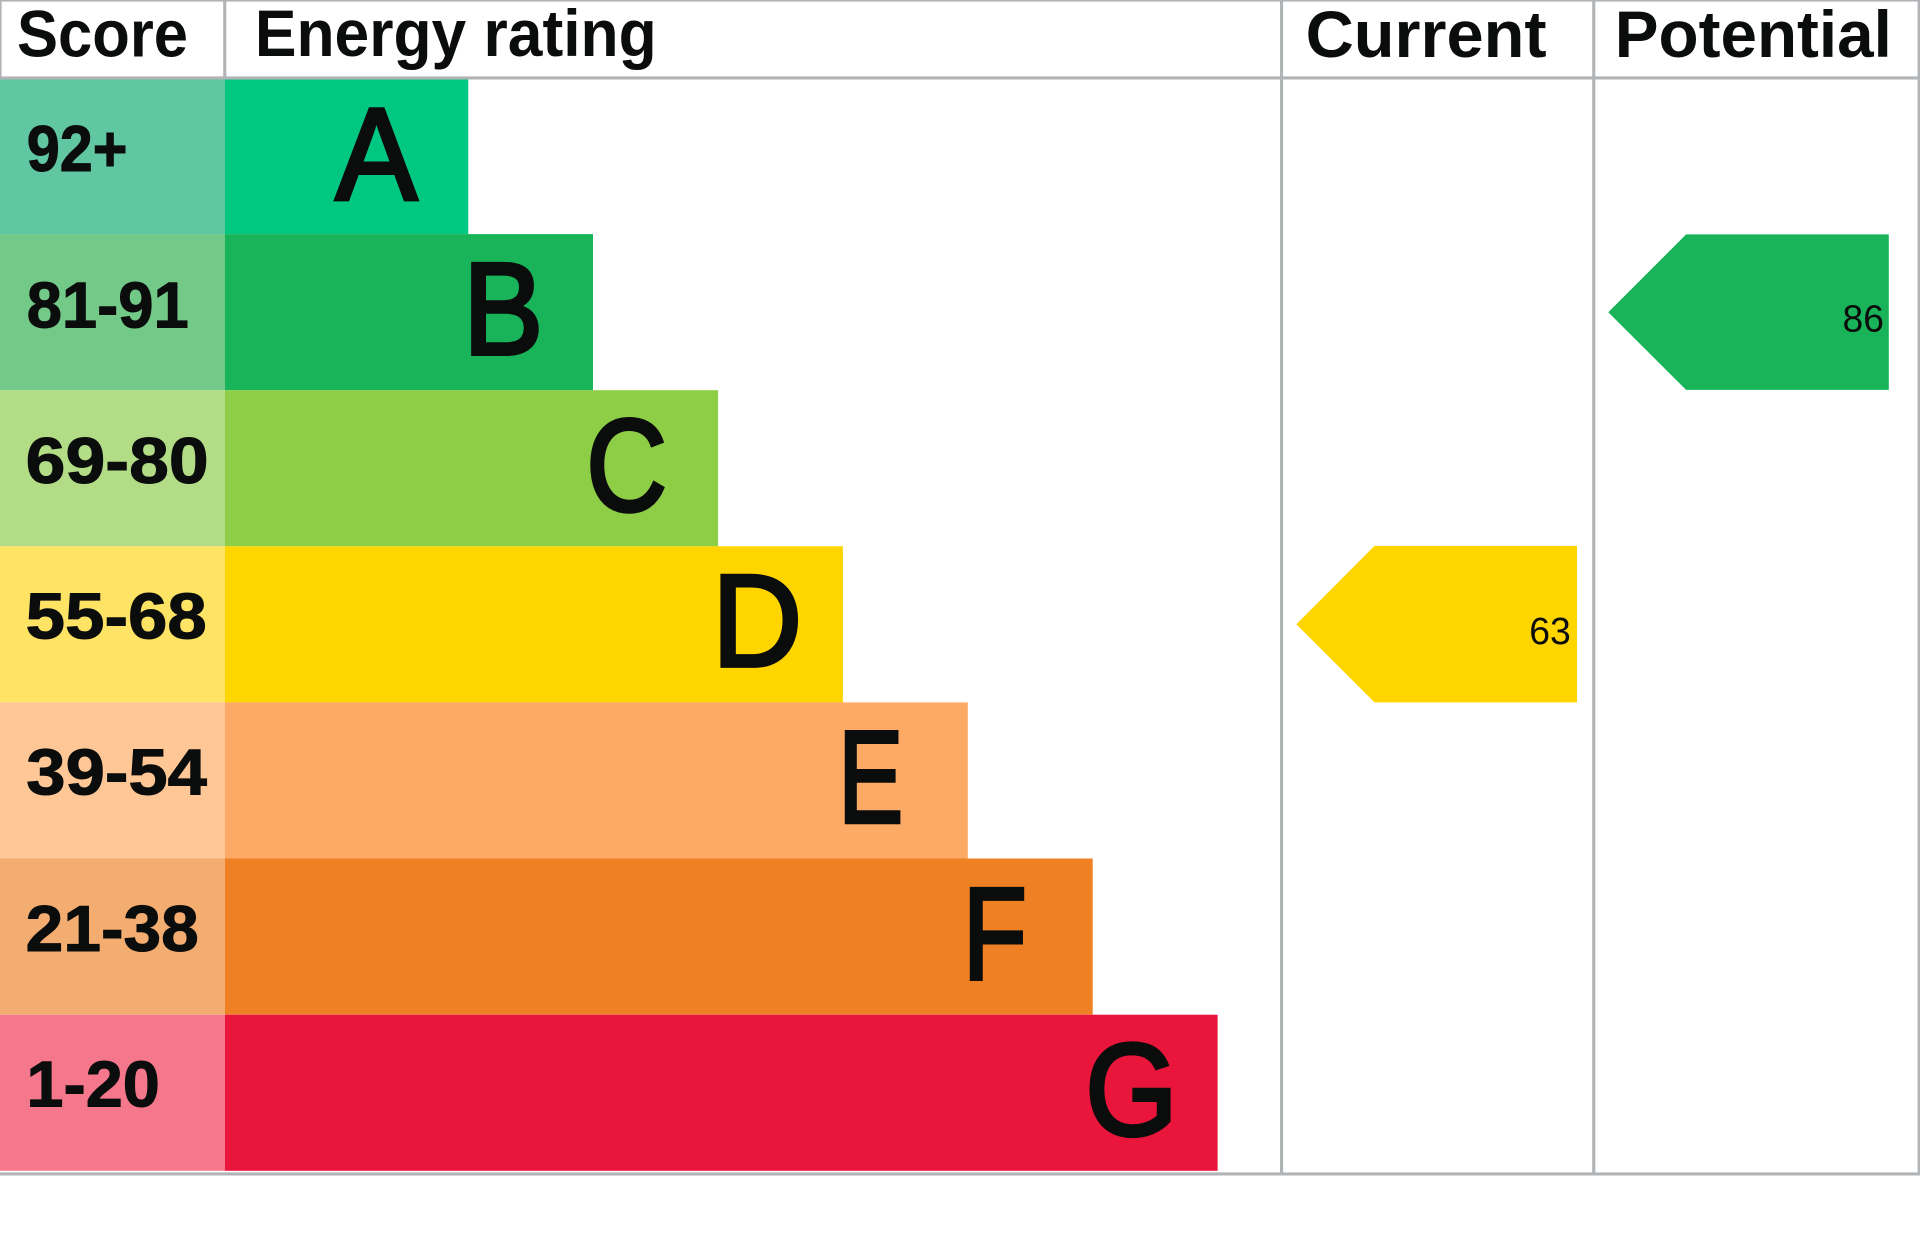  I want to click on svg-text: Potential, so click(1753, 35).